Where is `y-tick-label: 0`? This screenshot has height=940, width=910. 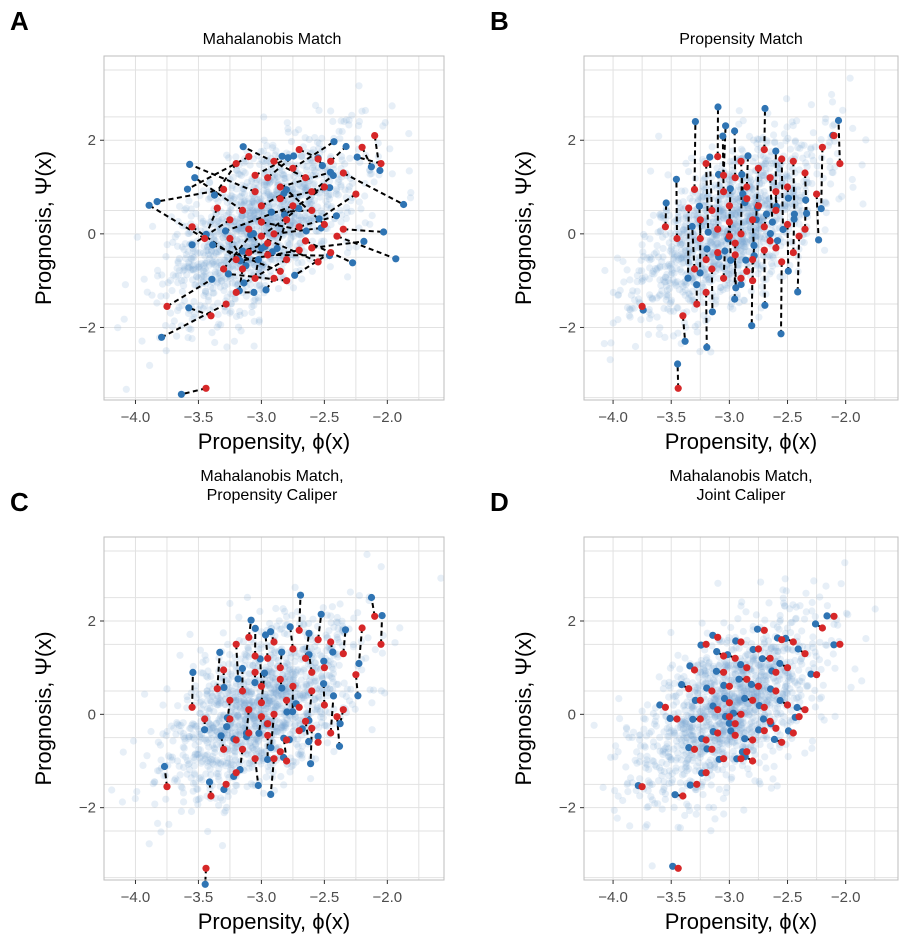
y-tick-label: 0 is located at coordinates (92, 234).